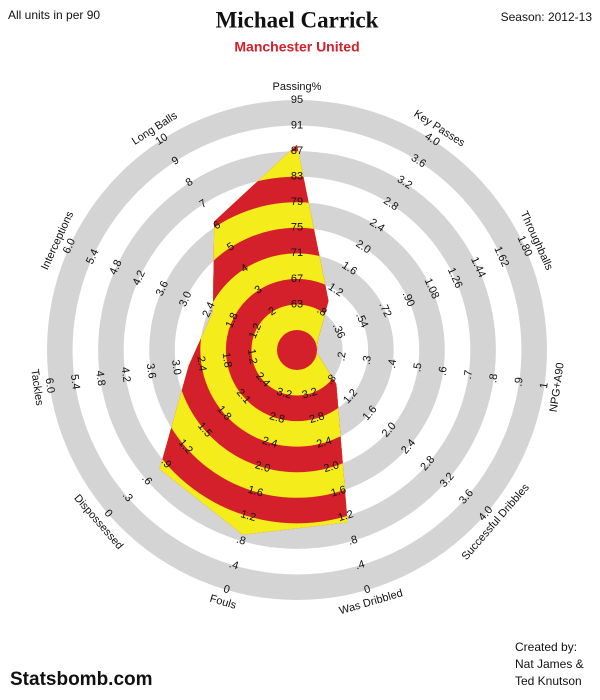 The image size is (600, 700). I want to click on axis-name: NPG+A90, so click(557, 387).